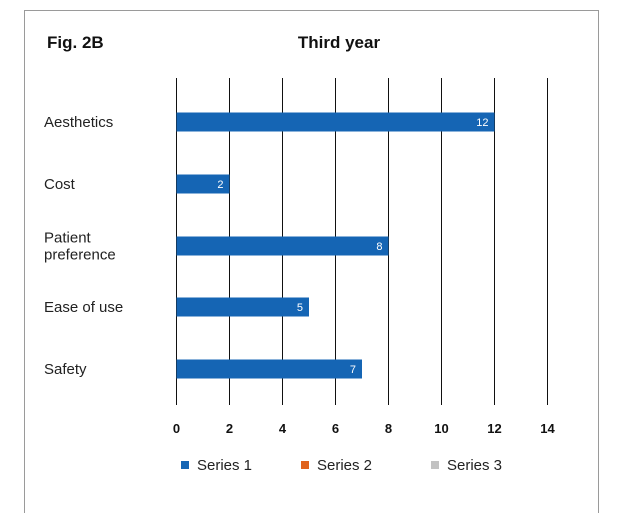  I want to click on data-label-0-3: 5, so click(300, 308).